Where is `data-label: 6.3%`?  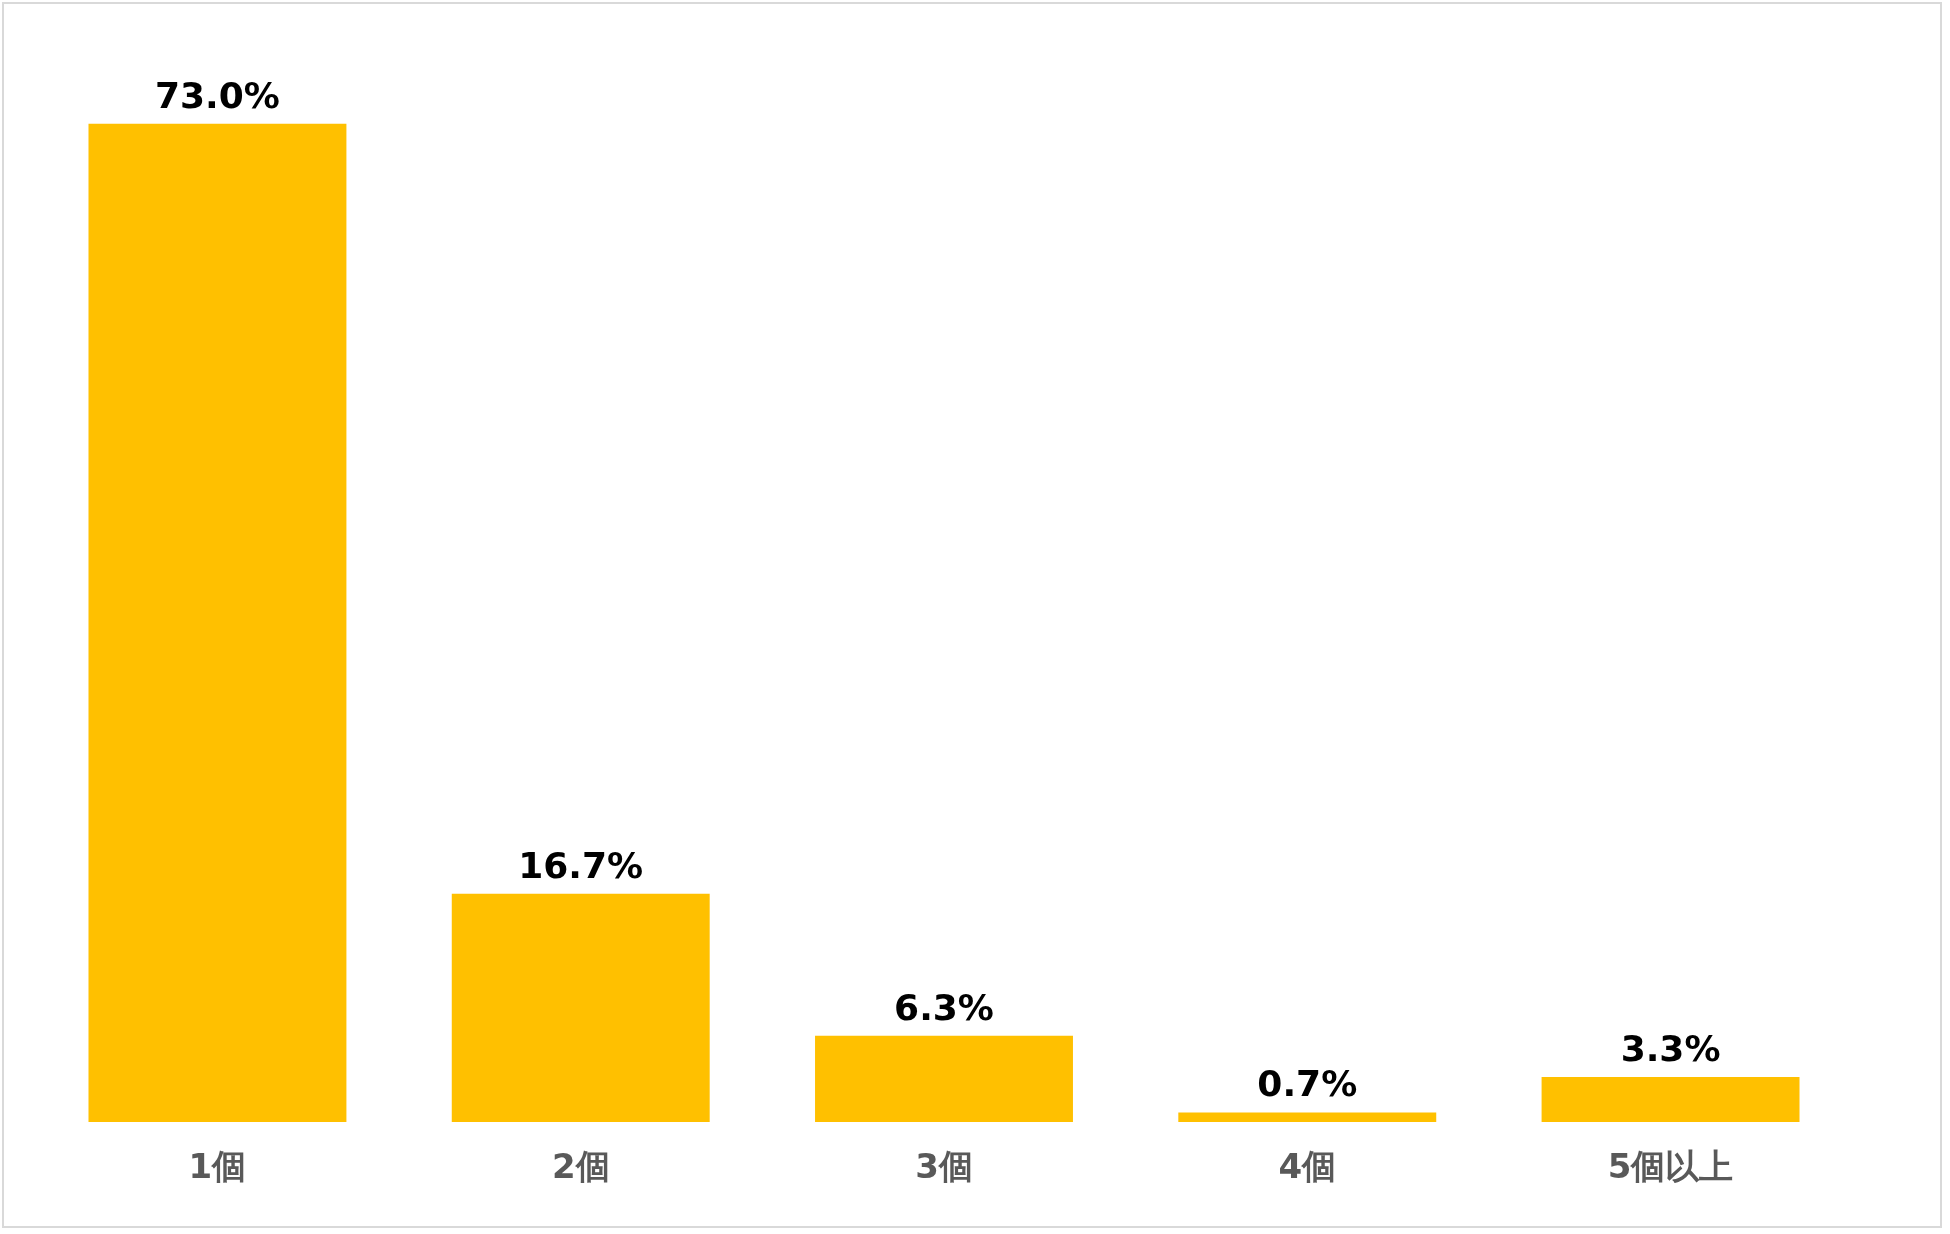
data-label: 6.3% is located at coordinates (944, 1007).